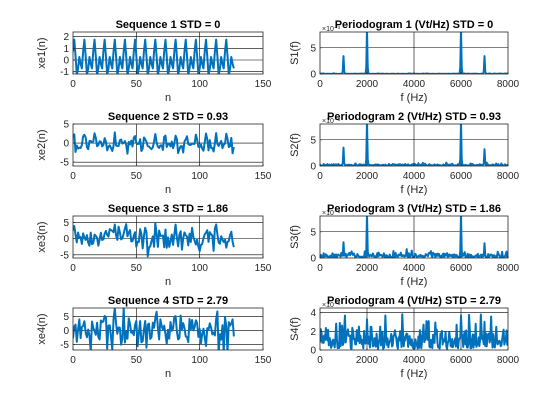 The width and height of the screenshot is (560, 400). I want to click on y-axis-label: S4(f), so click(295, 329).